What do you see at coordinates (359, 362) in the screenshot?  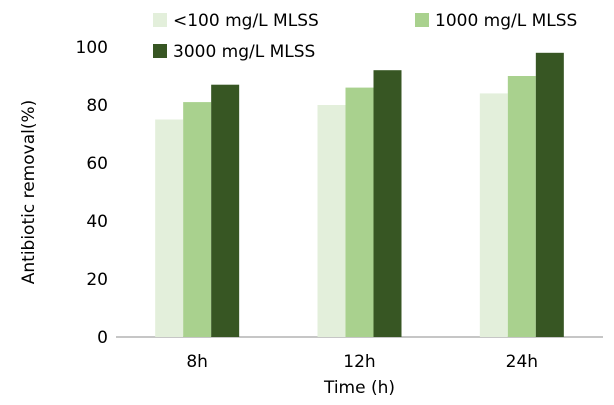 I see `x-tick-label: 12h` at bounding box center [359, 362].